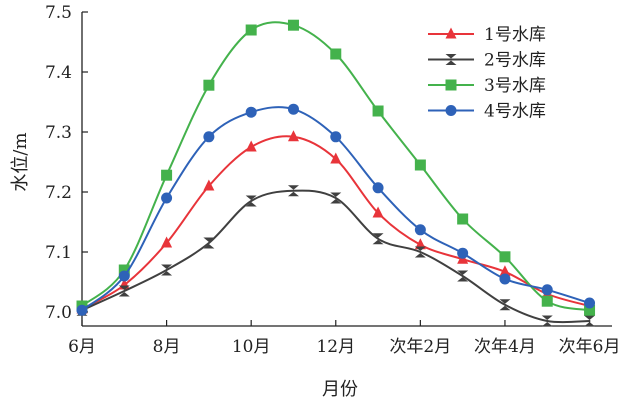  Describe the element at coordinates (58, 13) in the screenshot. I see `y-tick-label: 7.5` at that location.